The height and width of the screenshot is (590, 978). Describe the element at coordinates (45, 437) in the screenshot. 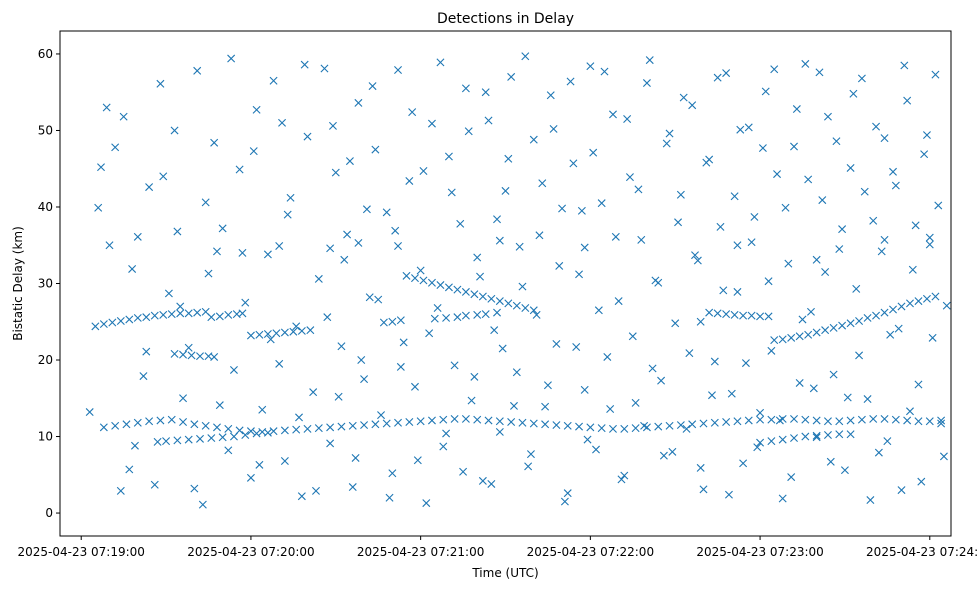

I see `y-tick-label: 10` at that location.